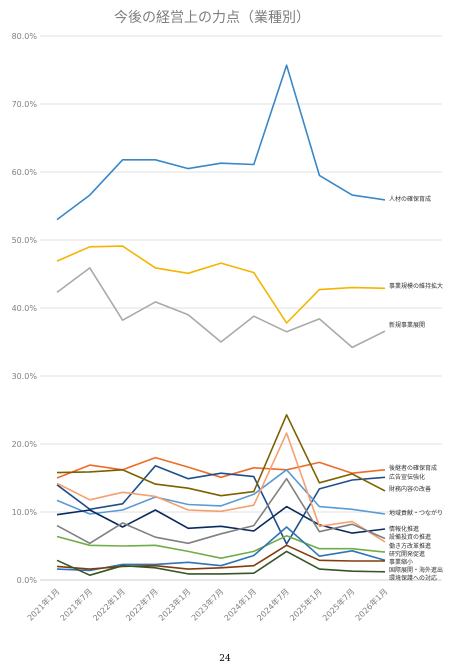  Describe the element at coordinates (416, 513) in the screenshot. I see `series-label: 地域貢献・つながり` at that location.